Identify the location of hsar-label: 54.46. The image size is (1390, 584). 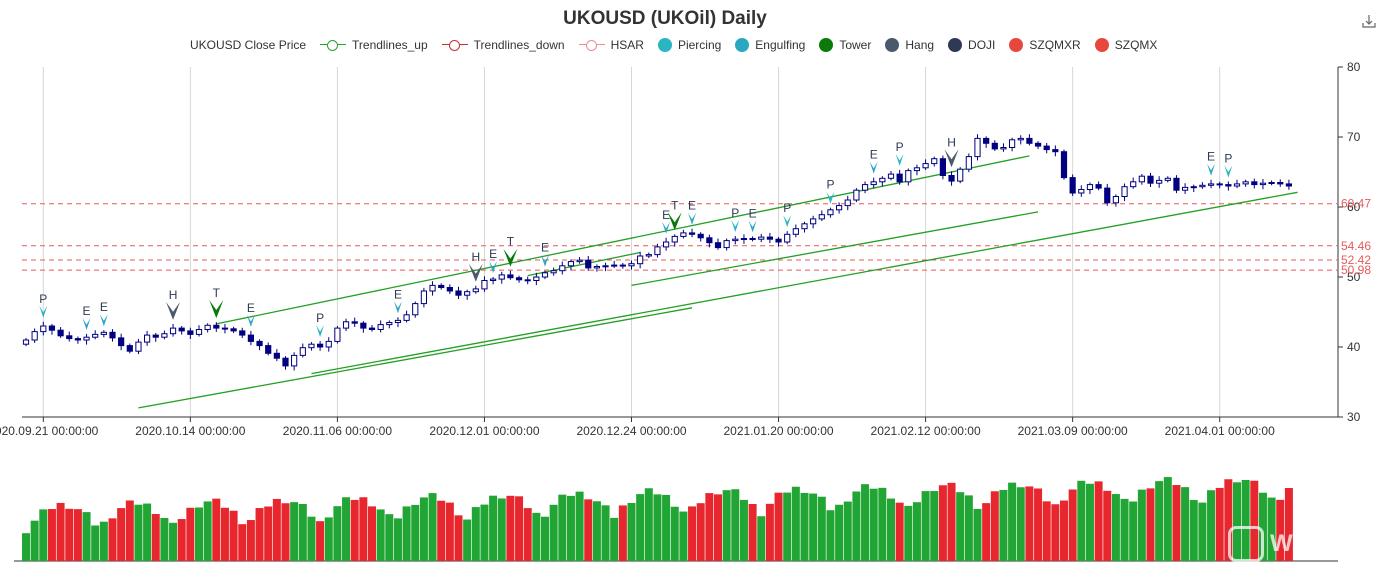
(1356, 246).